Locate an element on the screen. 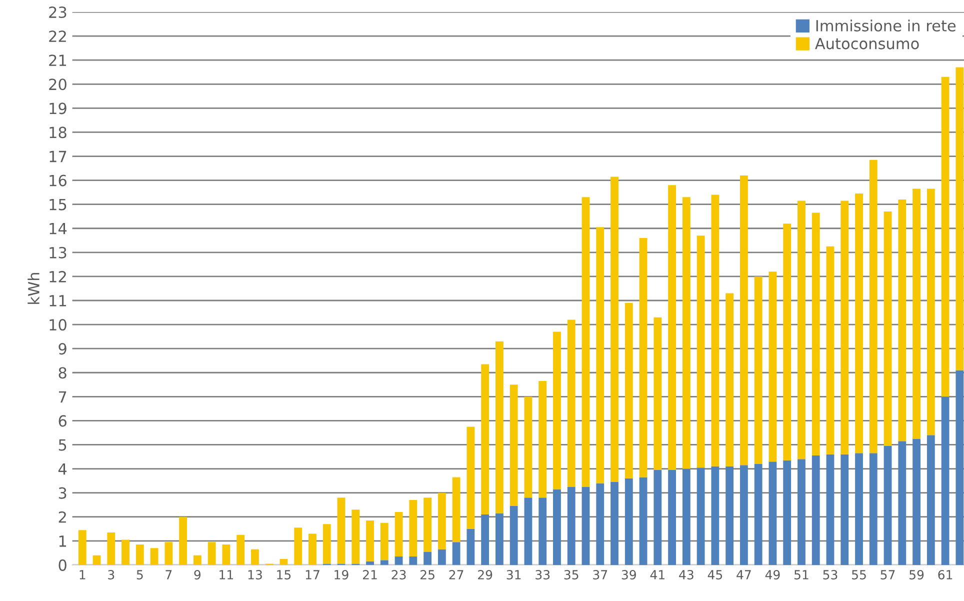  x-tick-label: 29 is located at coordinates (485, 575).